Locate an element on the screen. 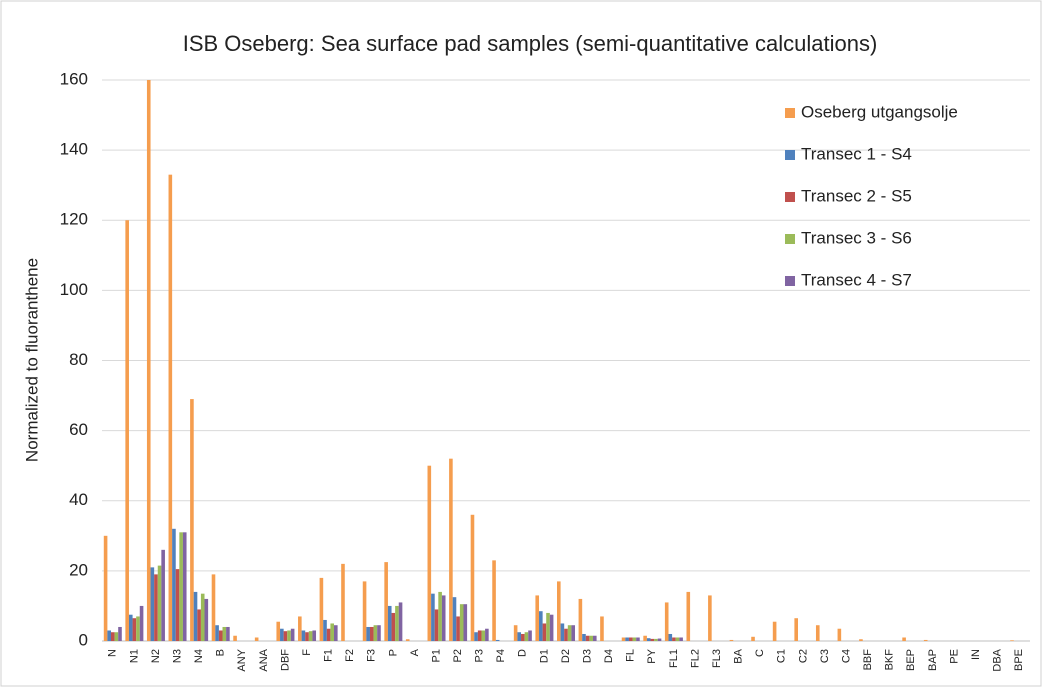  x-tick-label: C2 is located at coordinates (803, 656).